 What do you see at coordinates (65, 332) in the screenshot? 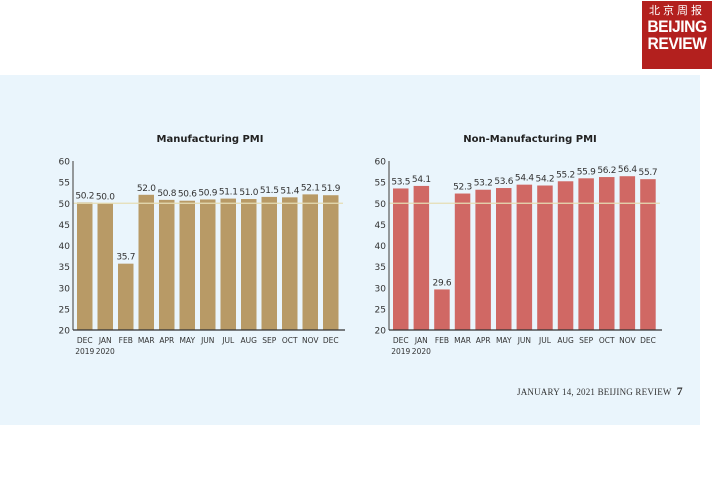
I see `mfg-y-tick-label: 20` at bounding box center [65, 332].